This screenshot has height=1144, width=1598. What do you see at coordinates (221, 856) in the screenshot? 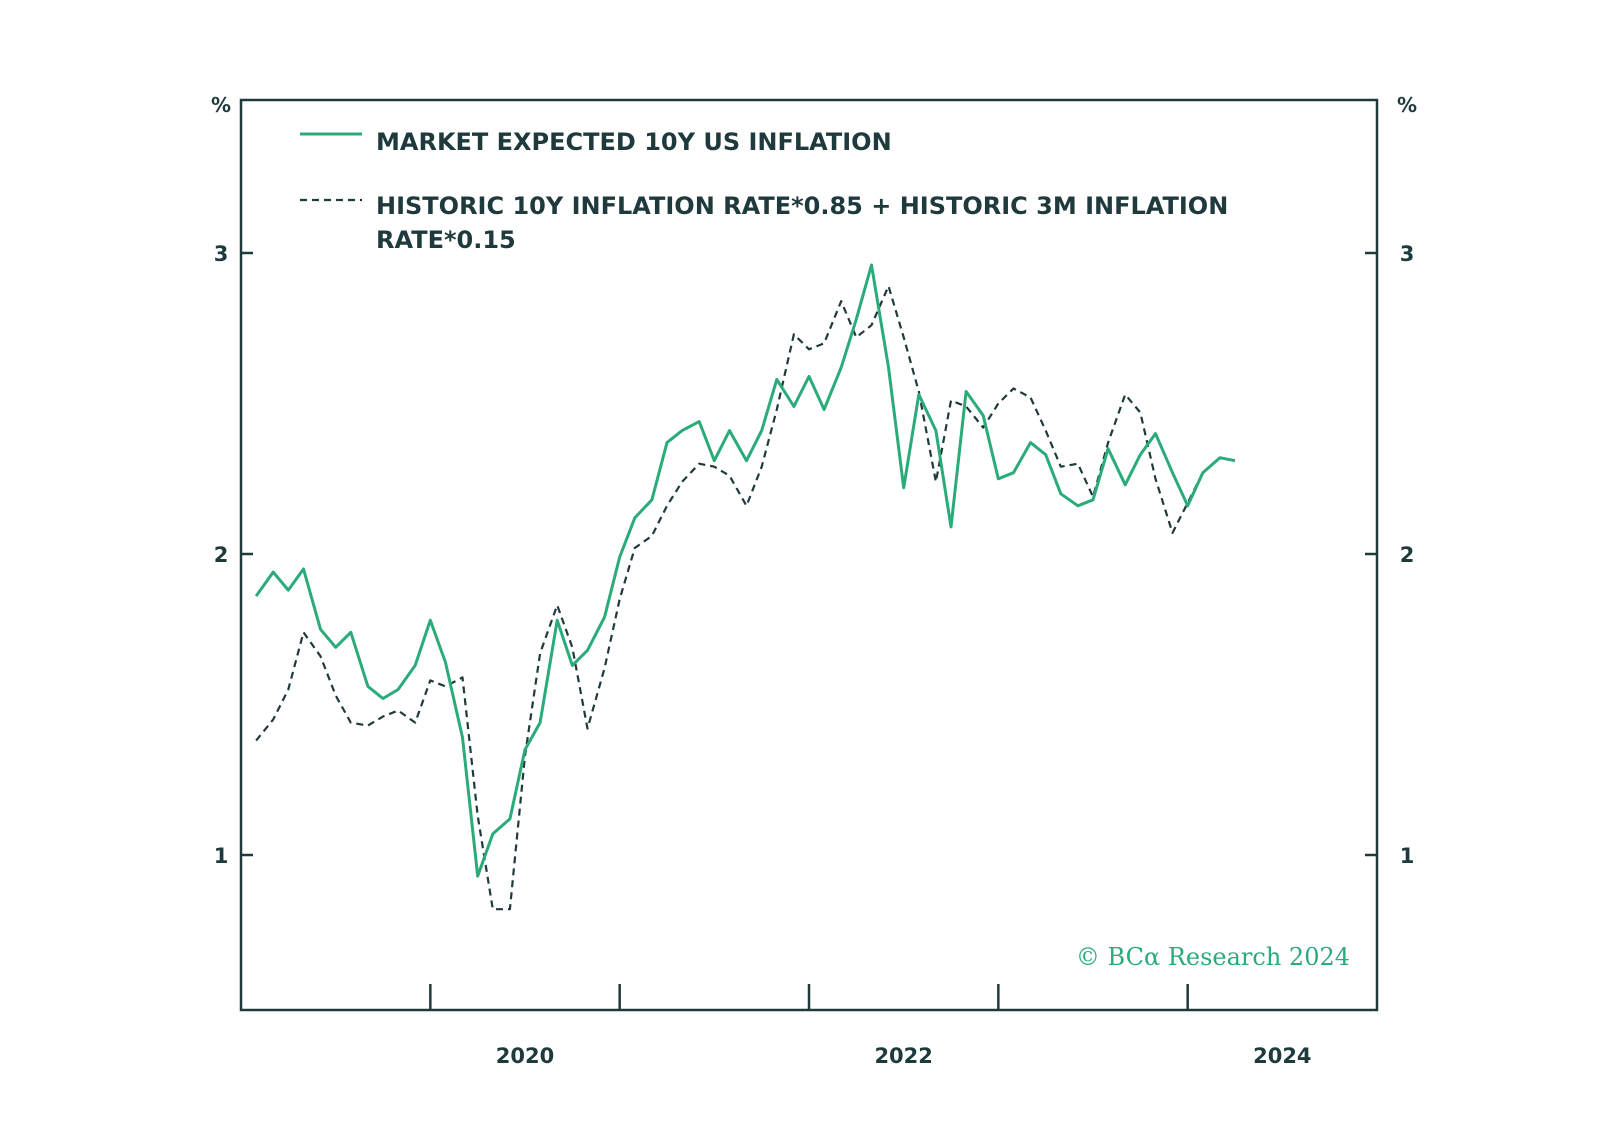
I see `left-y-tick-label-1: 1` at bounding box center [221, 856].